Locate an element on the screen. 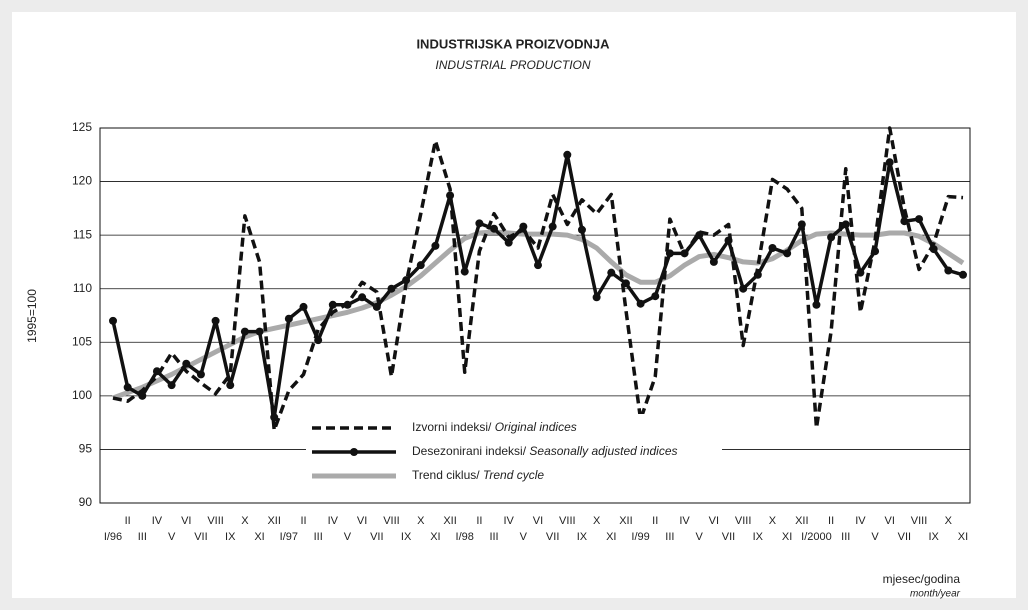 This screenshot has width=1028, height=610. legend-label-part: Trend ciklus/ is located at coordinates (447, 475).